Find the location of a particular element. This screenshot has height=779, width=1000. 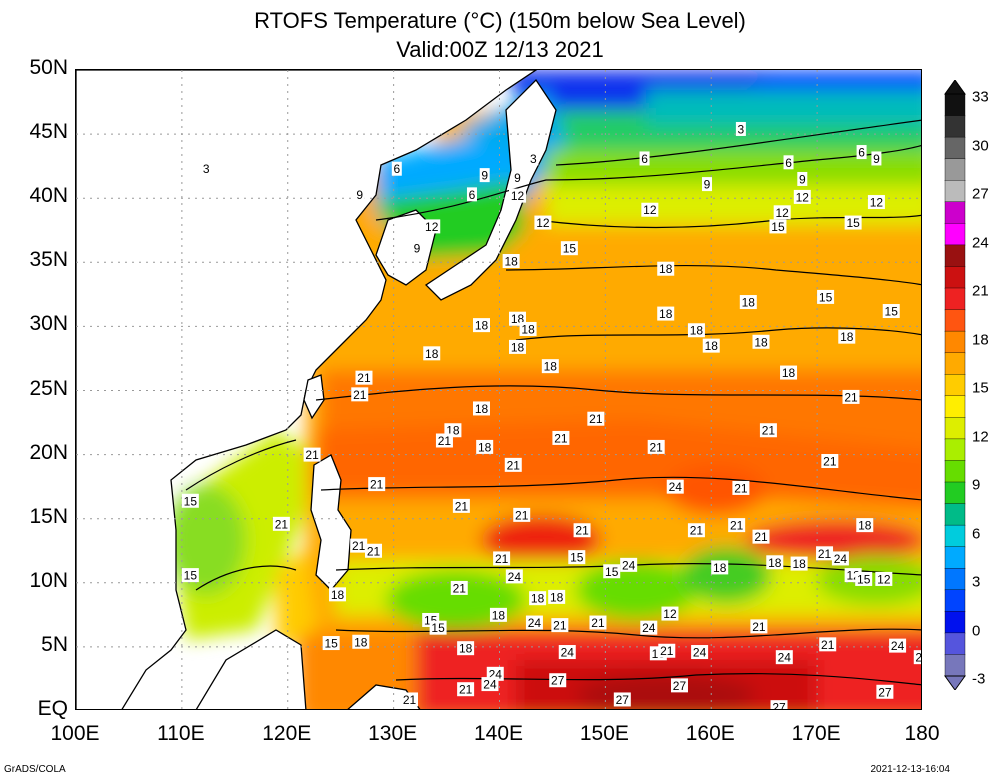

colorbar-label: 9 is located at coordinates (976, 485).